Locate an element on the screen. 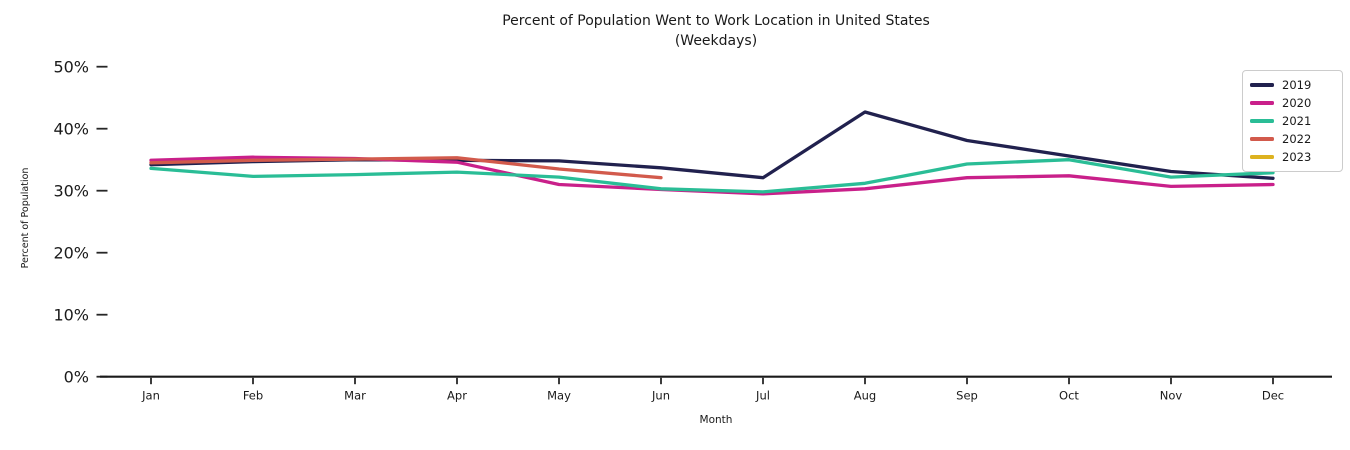 Image resolution: width=1350 pixels, height=450 pixels. legend-swatch-2022 is located at coordinates (1262, 139).